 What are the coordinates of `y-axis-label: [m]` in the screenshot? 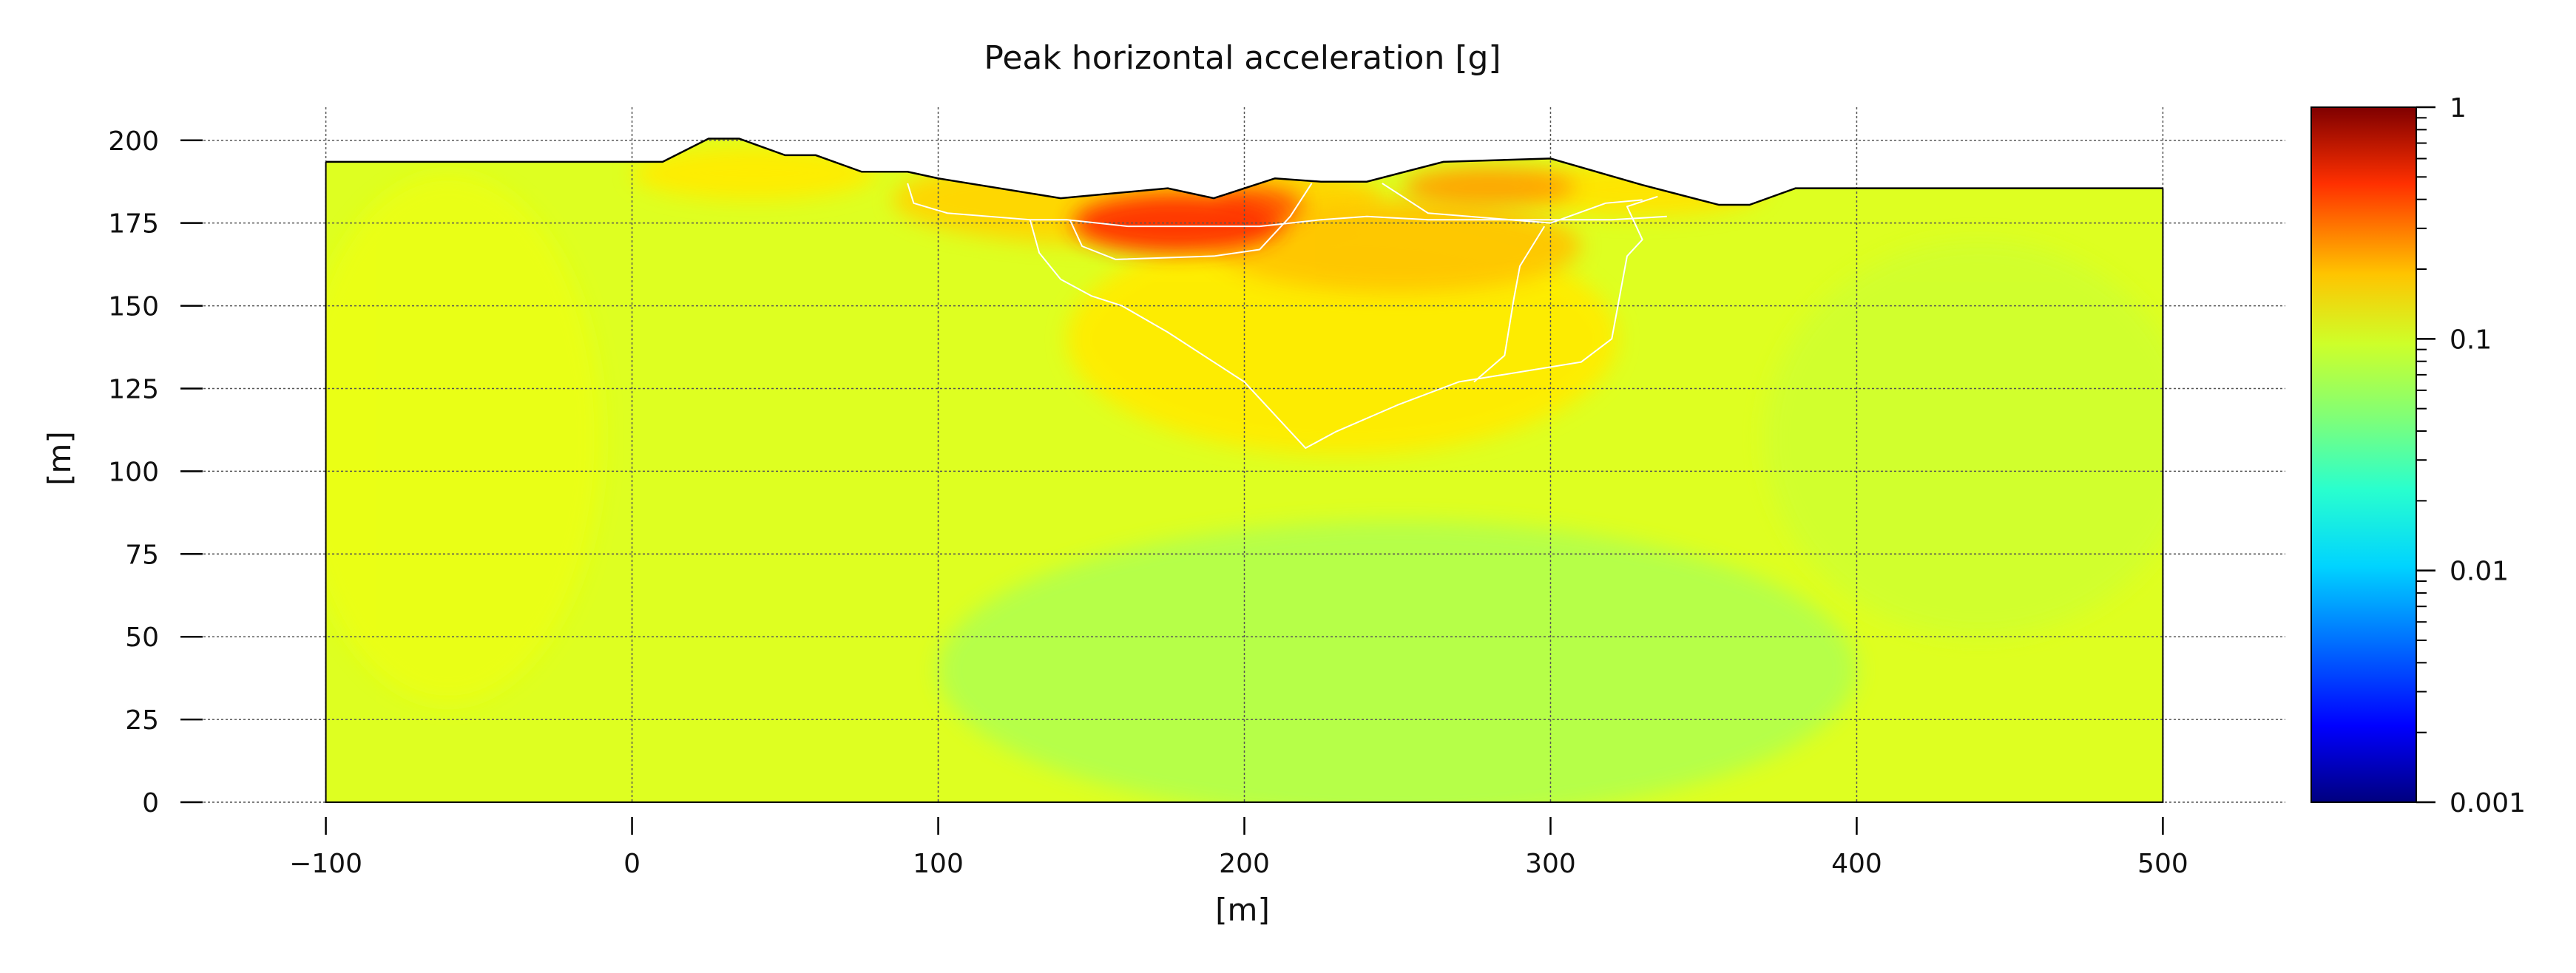 It's located at (59, 459).